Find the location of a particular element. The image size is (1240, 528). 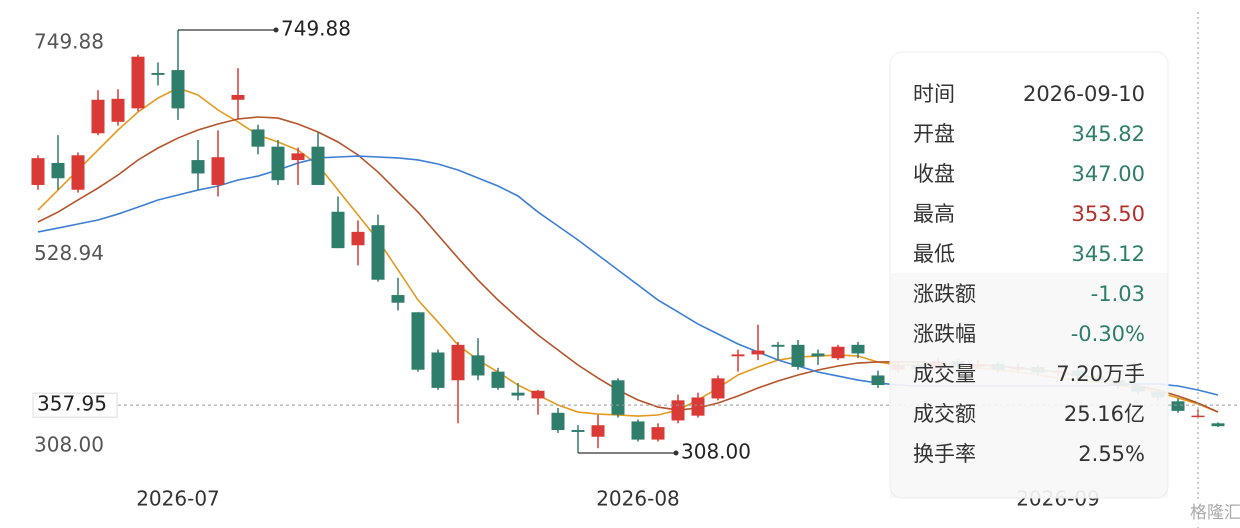

tooltip-label: 换手率 is located at coordinates (944, 454).